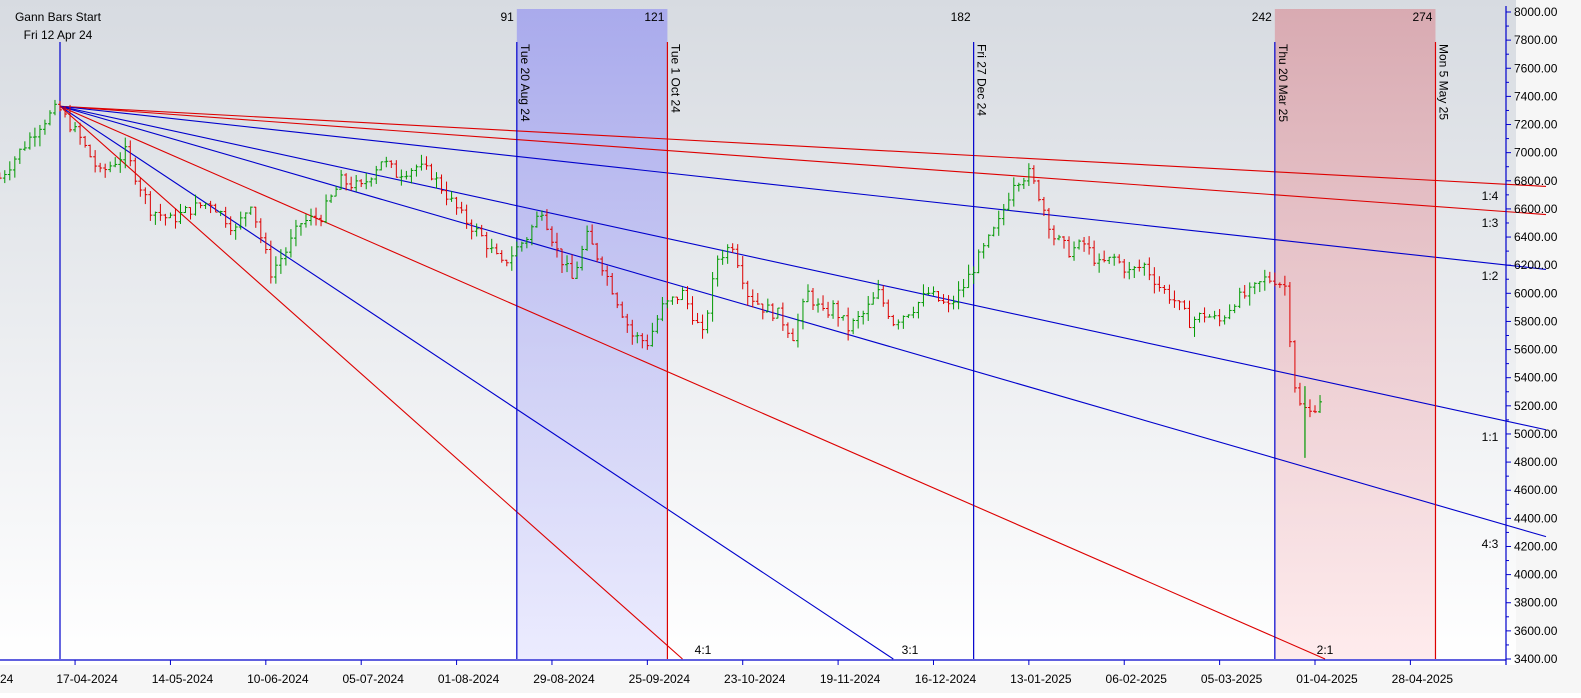  I want to click on y-tick-label: 3600.00, so click(1536, 631).